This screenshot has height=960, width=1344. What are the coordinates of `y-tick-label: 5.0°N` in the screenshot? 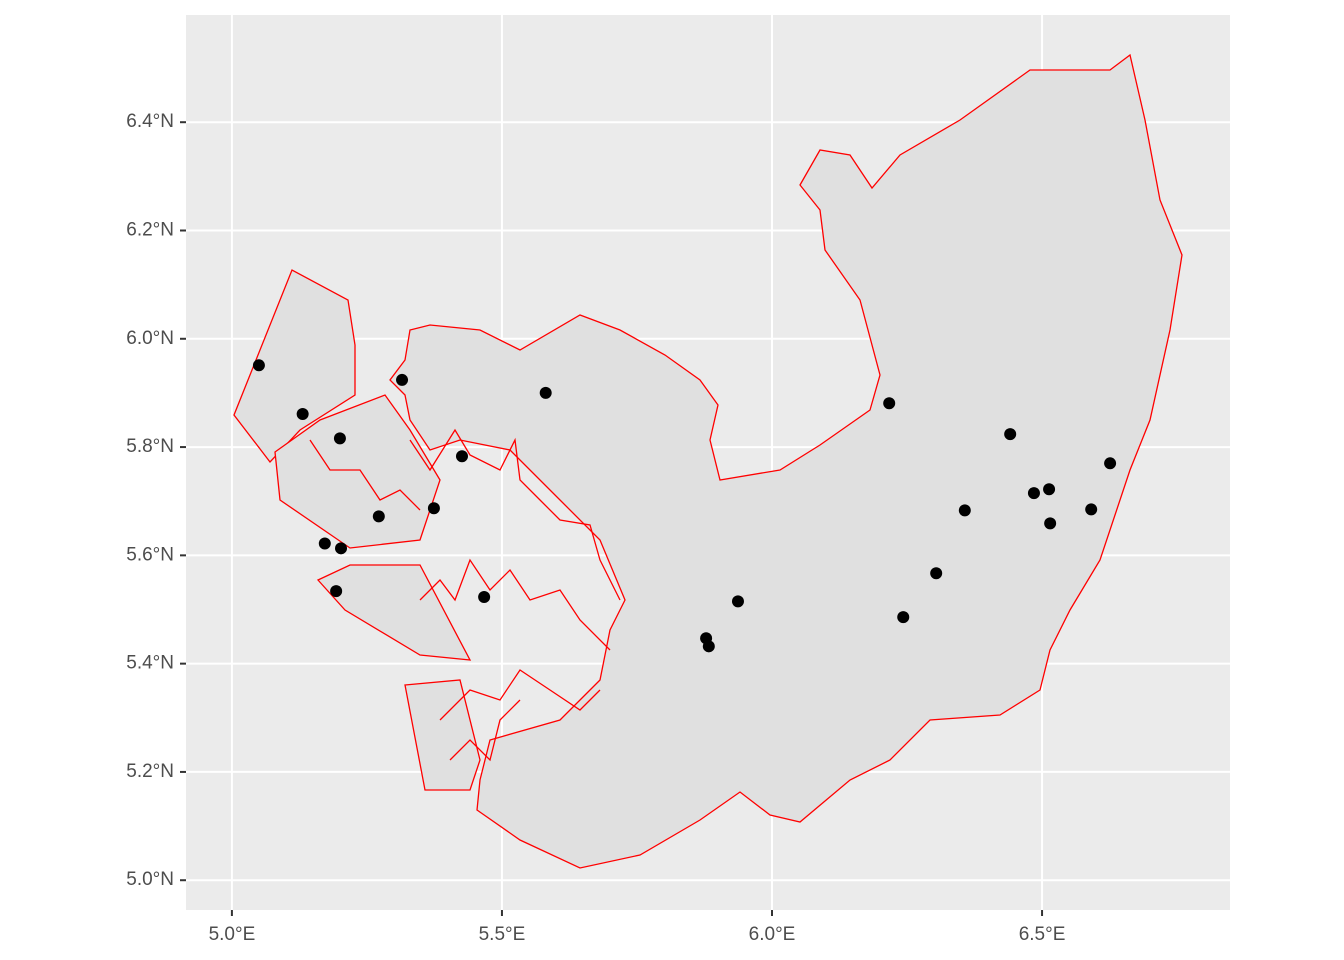 It's located at (150, 879).